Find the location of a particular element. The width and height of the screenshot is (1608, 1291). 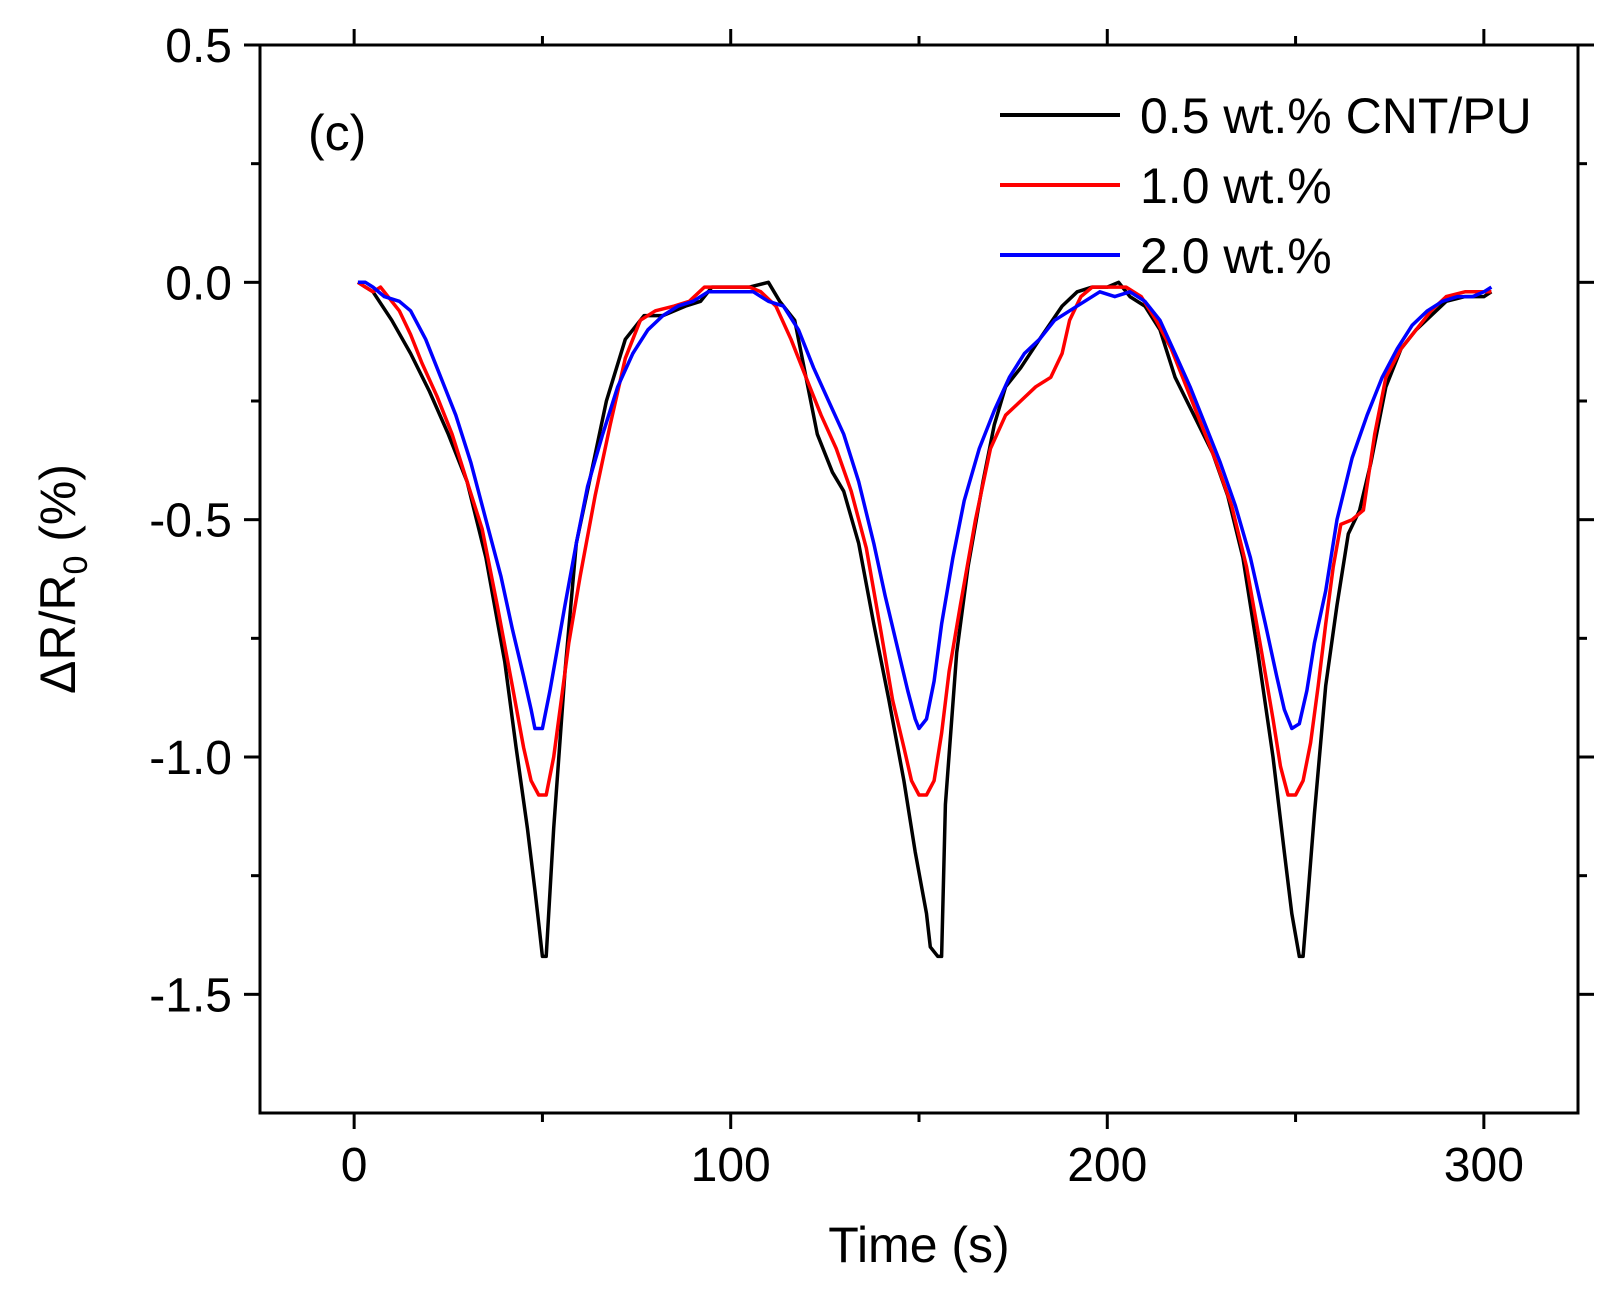

y-tick-label: -1.5 is located at coordinates (190, 995).